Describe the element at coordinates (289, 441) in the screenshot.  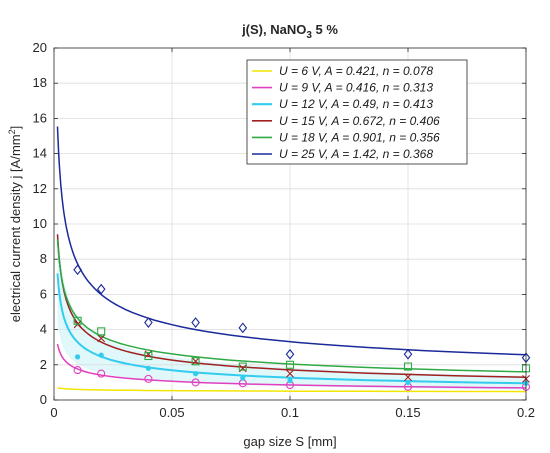
I see `x-axis-label: gap size S [mm]` at that location.